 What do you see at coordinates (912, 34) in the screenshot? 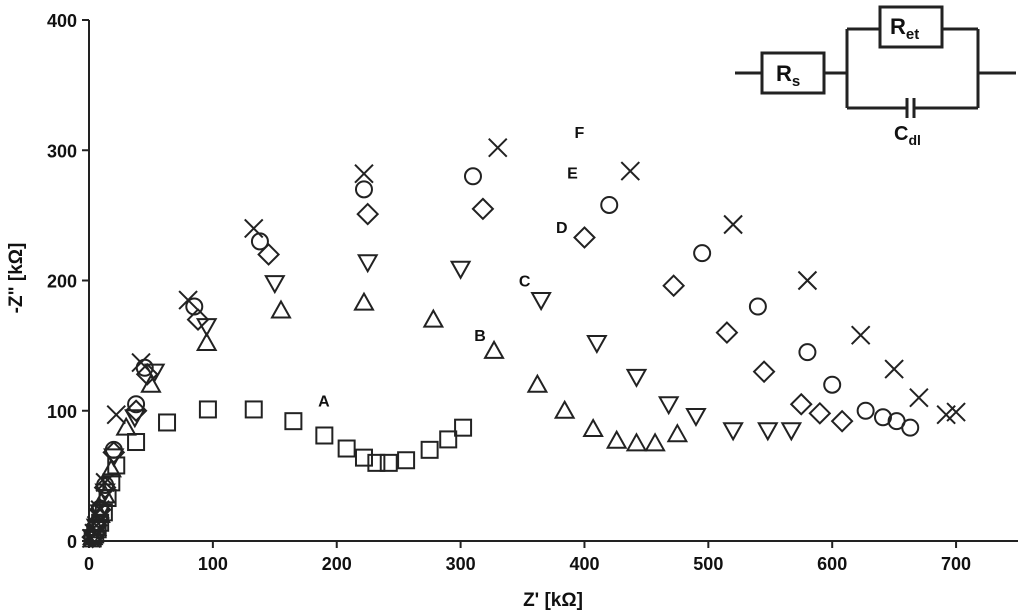
I see `ret-sub: et` at bounding box center [912, 34].